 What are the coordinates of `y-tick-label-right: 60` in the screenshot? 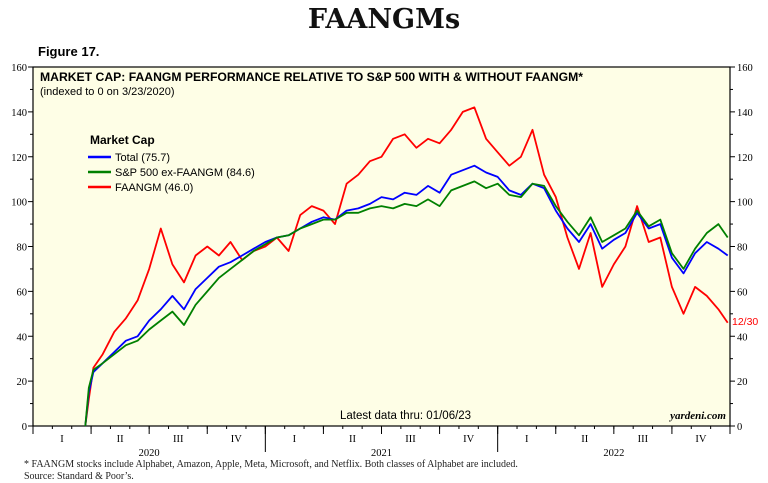 It's located at (742, 292).